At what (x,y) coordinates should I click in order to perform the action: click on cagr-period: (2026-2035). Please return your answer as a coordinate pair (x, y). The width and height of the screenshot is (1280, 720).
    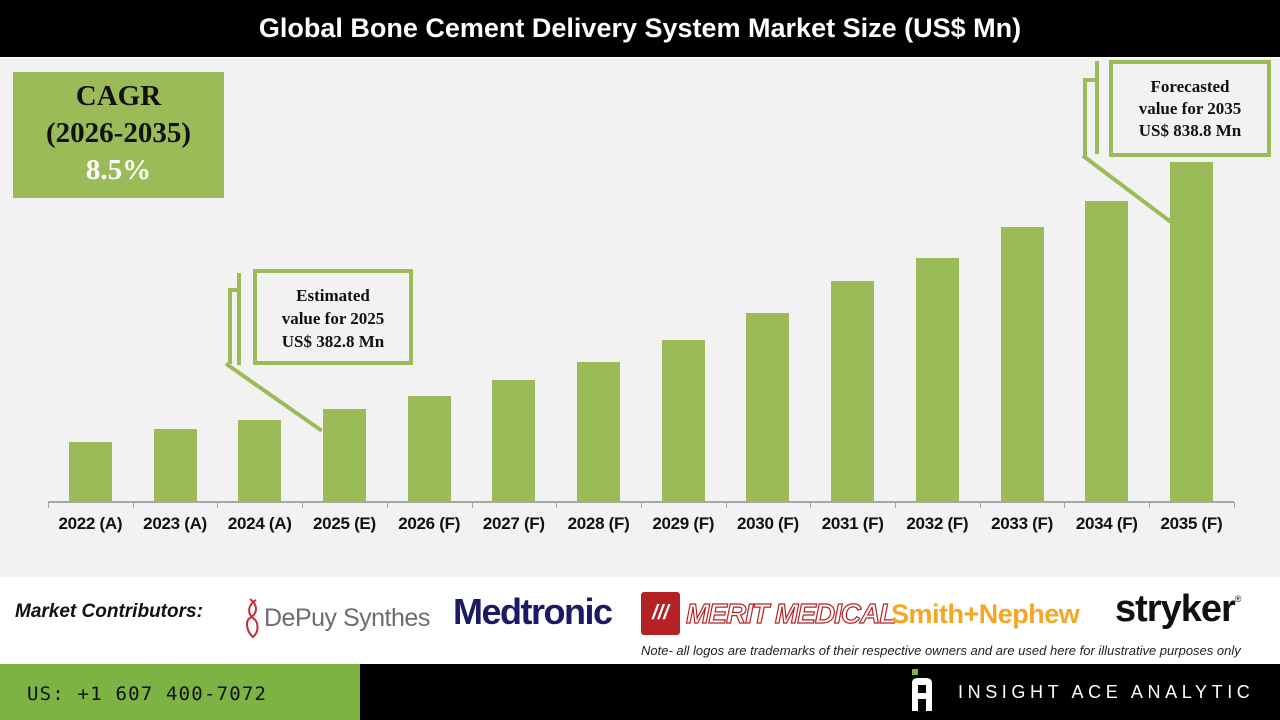
    Looking at the image, I should click on (118, 133).